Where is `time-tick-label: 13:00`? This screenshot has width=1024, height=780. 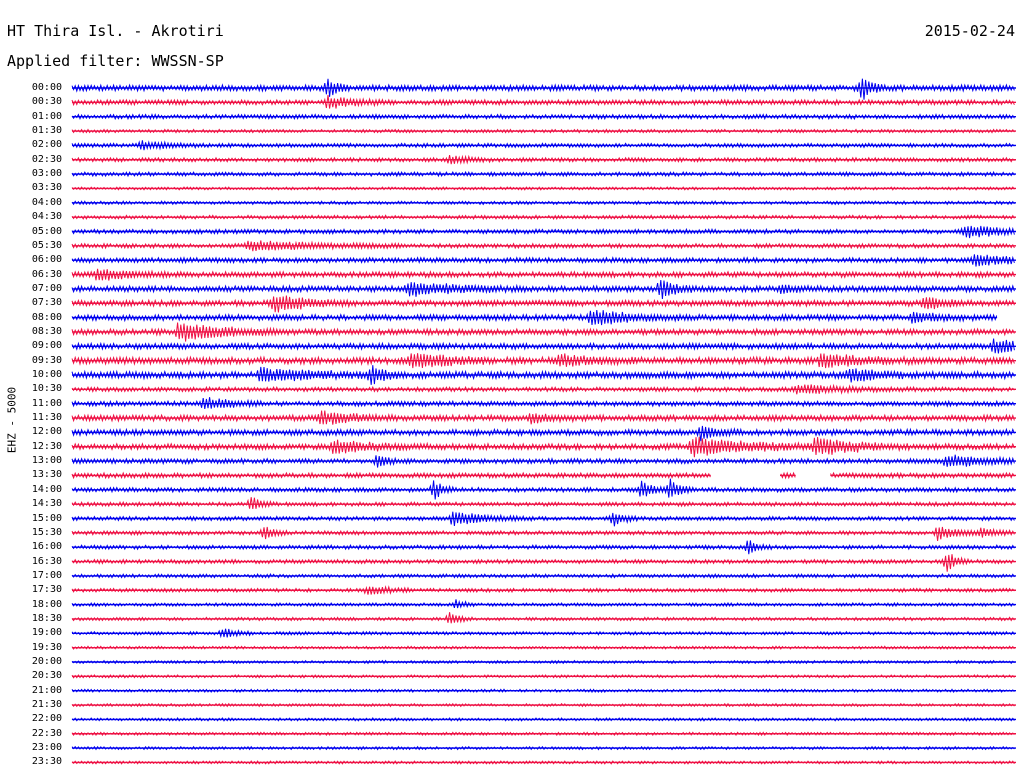
time-tick-label: 13:00 is located at coordinates (46, 461).